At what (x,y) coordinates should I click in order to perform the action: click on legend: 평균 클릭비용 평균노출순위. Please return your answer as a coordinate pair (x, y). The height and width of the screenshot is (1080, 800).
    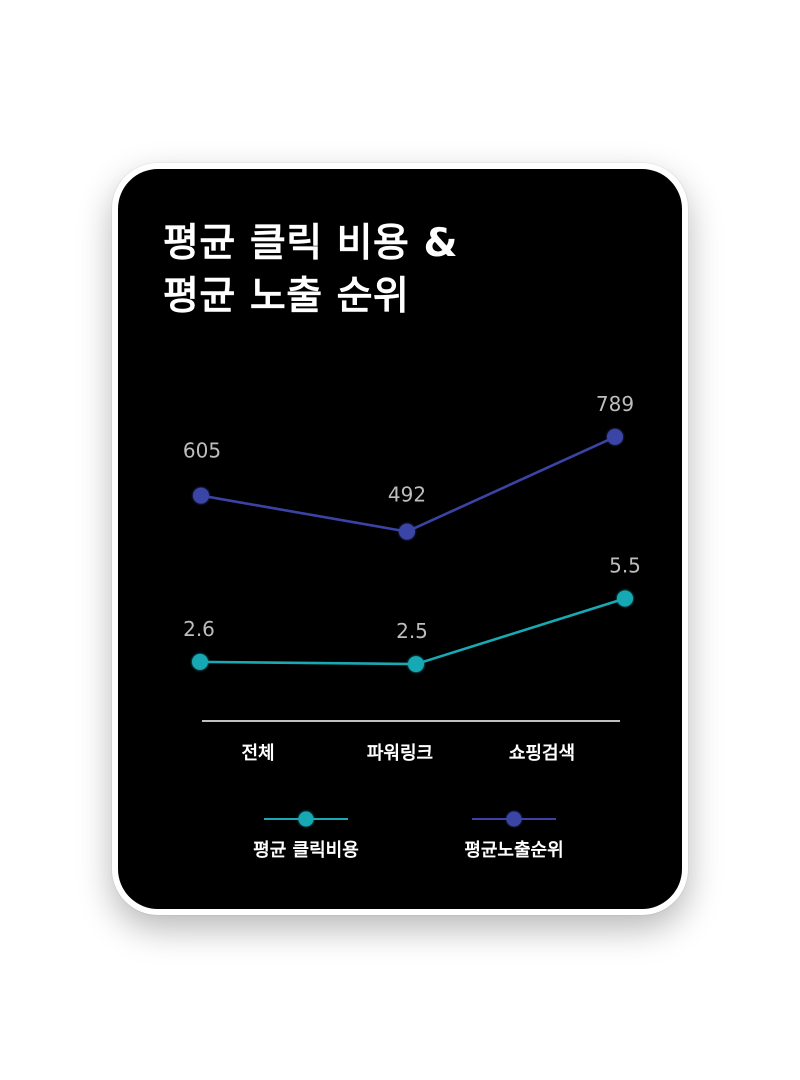
    Looking at the image, I should click on (408, 836).